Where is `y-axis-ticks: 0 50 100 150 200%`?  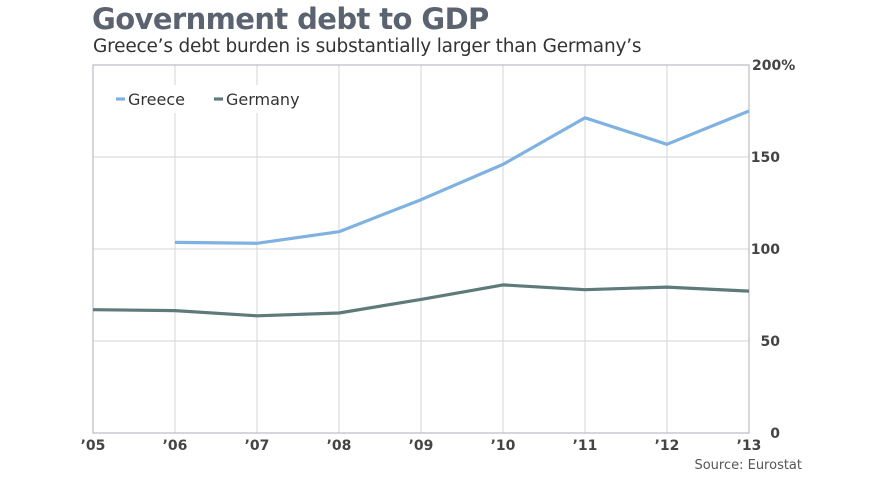
y-axis-ticks: 0 50 100 150 200% is located at coordinates (773, 250).